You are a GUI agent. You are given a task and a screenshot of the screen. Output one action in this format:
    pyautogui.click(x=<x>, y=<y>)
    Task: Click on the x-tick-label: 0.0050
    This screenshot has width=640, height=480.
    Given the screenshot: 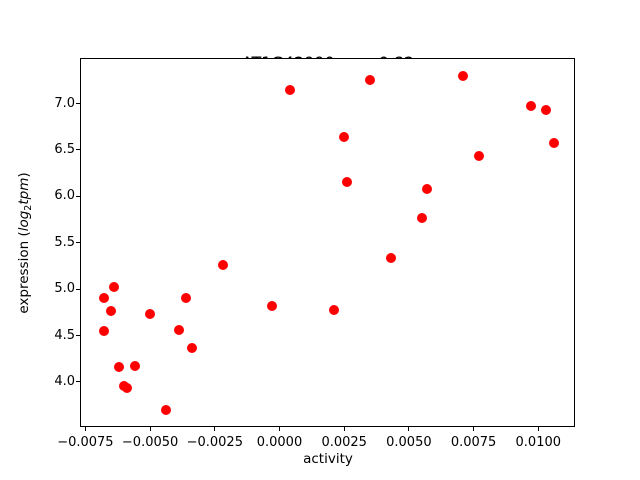 What is the action you would take?
    pyautogui.click(x=409, y=442)
    